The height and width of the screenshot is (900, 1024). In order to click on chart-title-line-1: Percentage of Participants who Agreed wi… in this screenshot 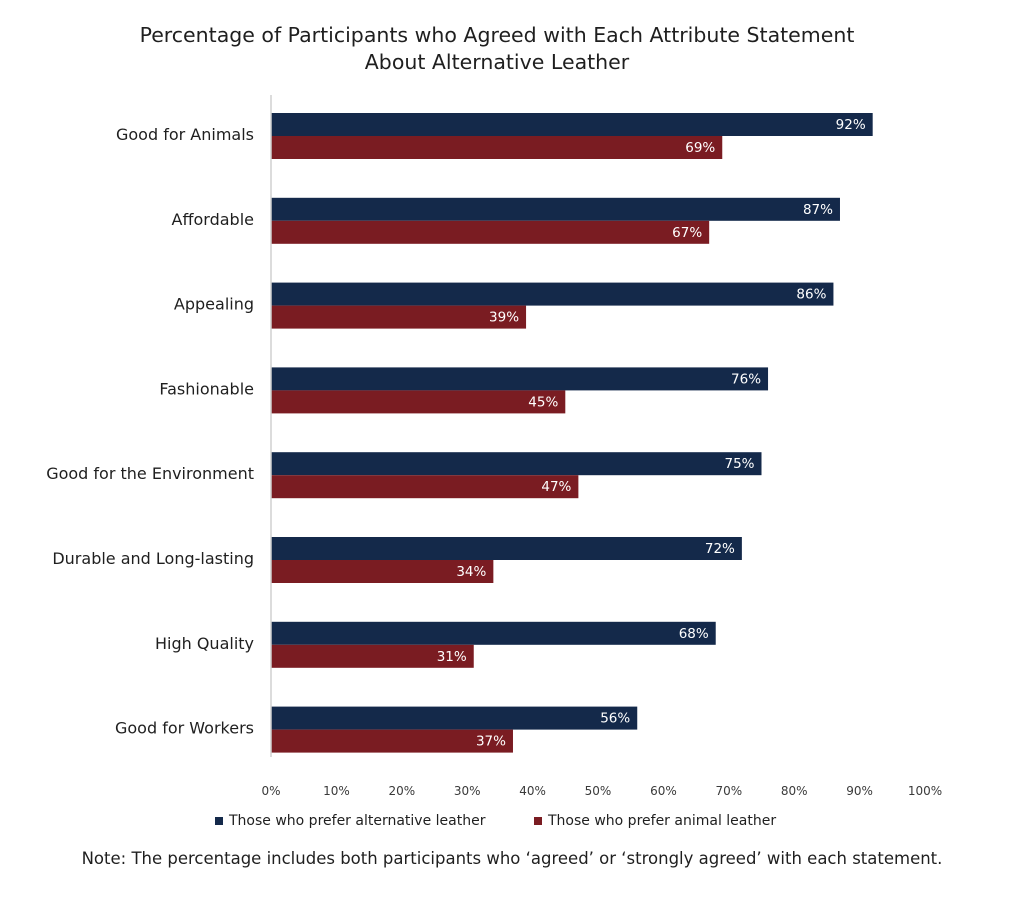, I will do `click(497, 35)`.